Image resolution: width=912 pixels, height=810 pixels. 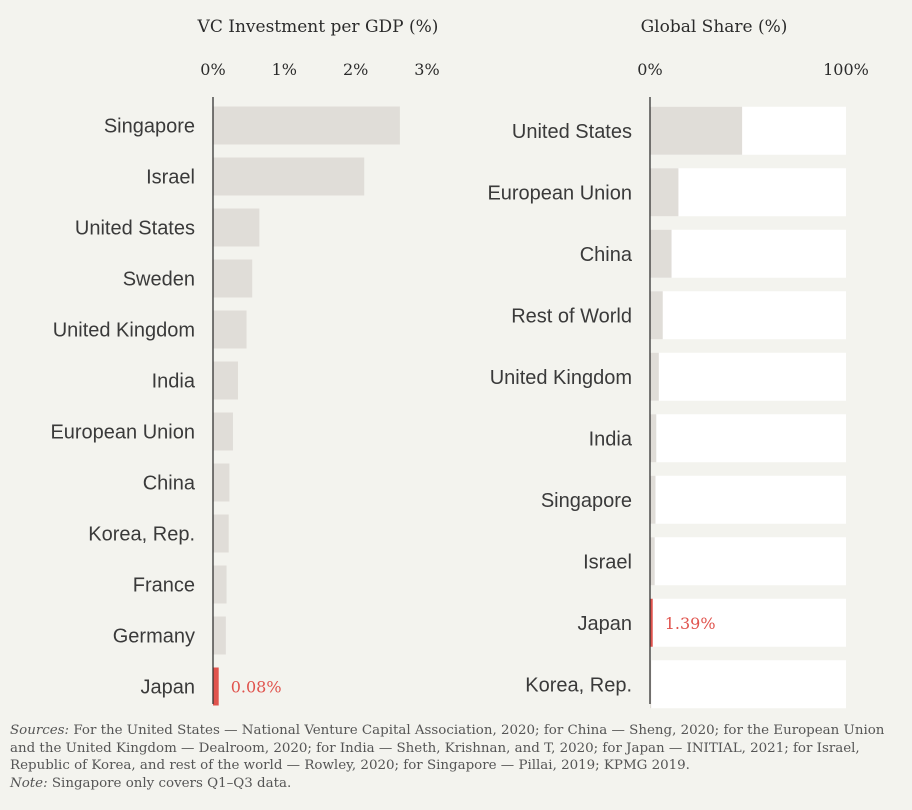 What do you see at coordinates (230, 329) in the screenshot?
I see `vc-bar-united-kingdom` at bounding box center [230, 329].